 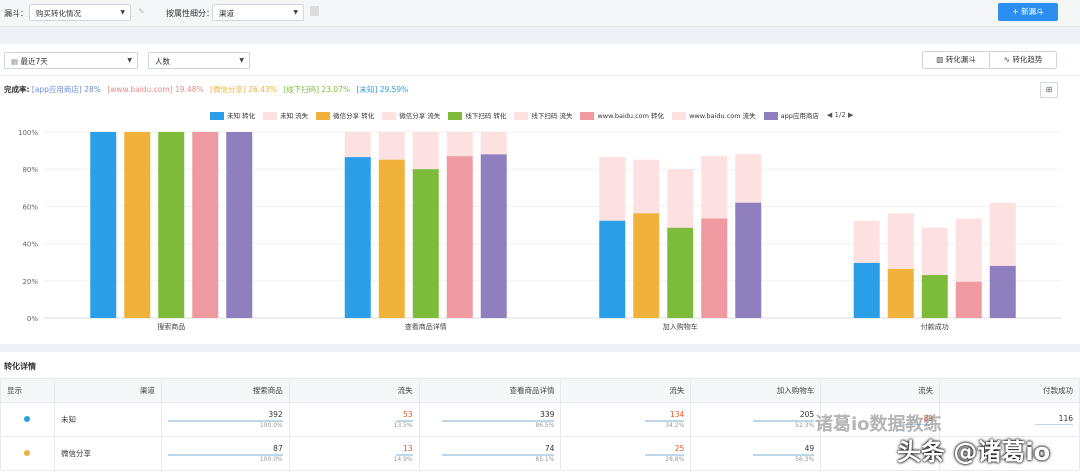 What do you see at coordinates (880, 453) in the screenshot?
I see `value-cell` at bounding box center [880, 453].